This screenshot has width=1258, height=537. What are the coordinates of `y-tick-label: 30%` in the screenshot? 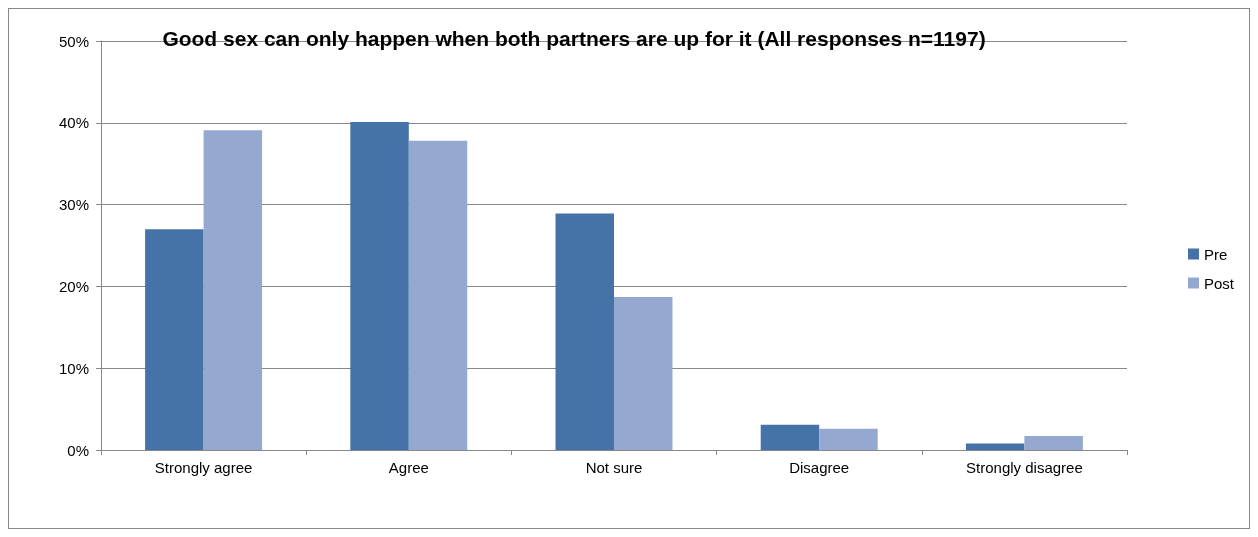 It's located at (73, 205).